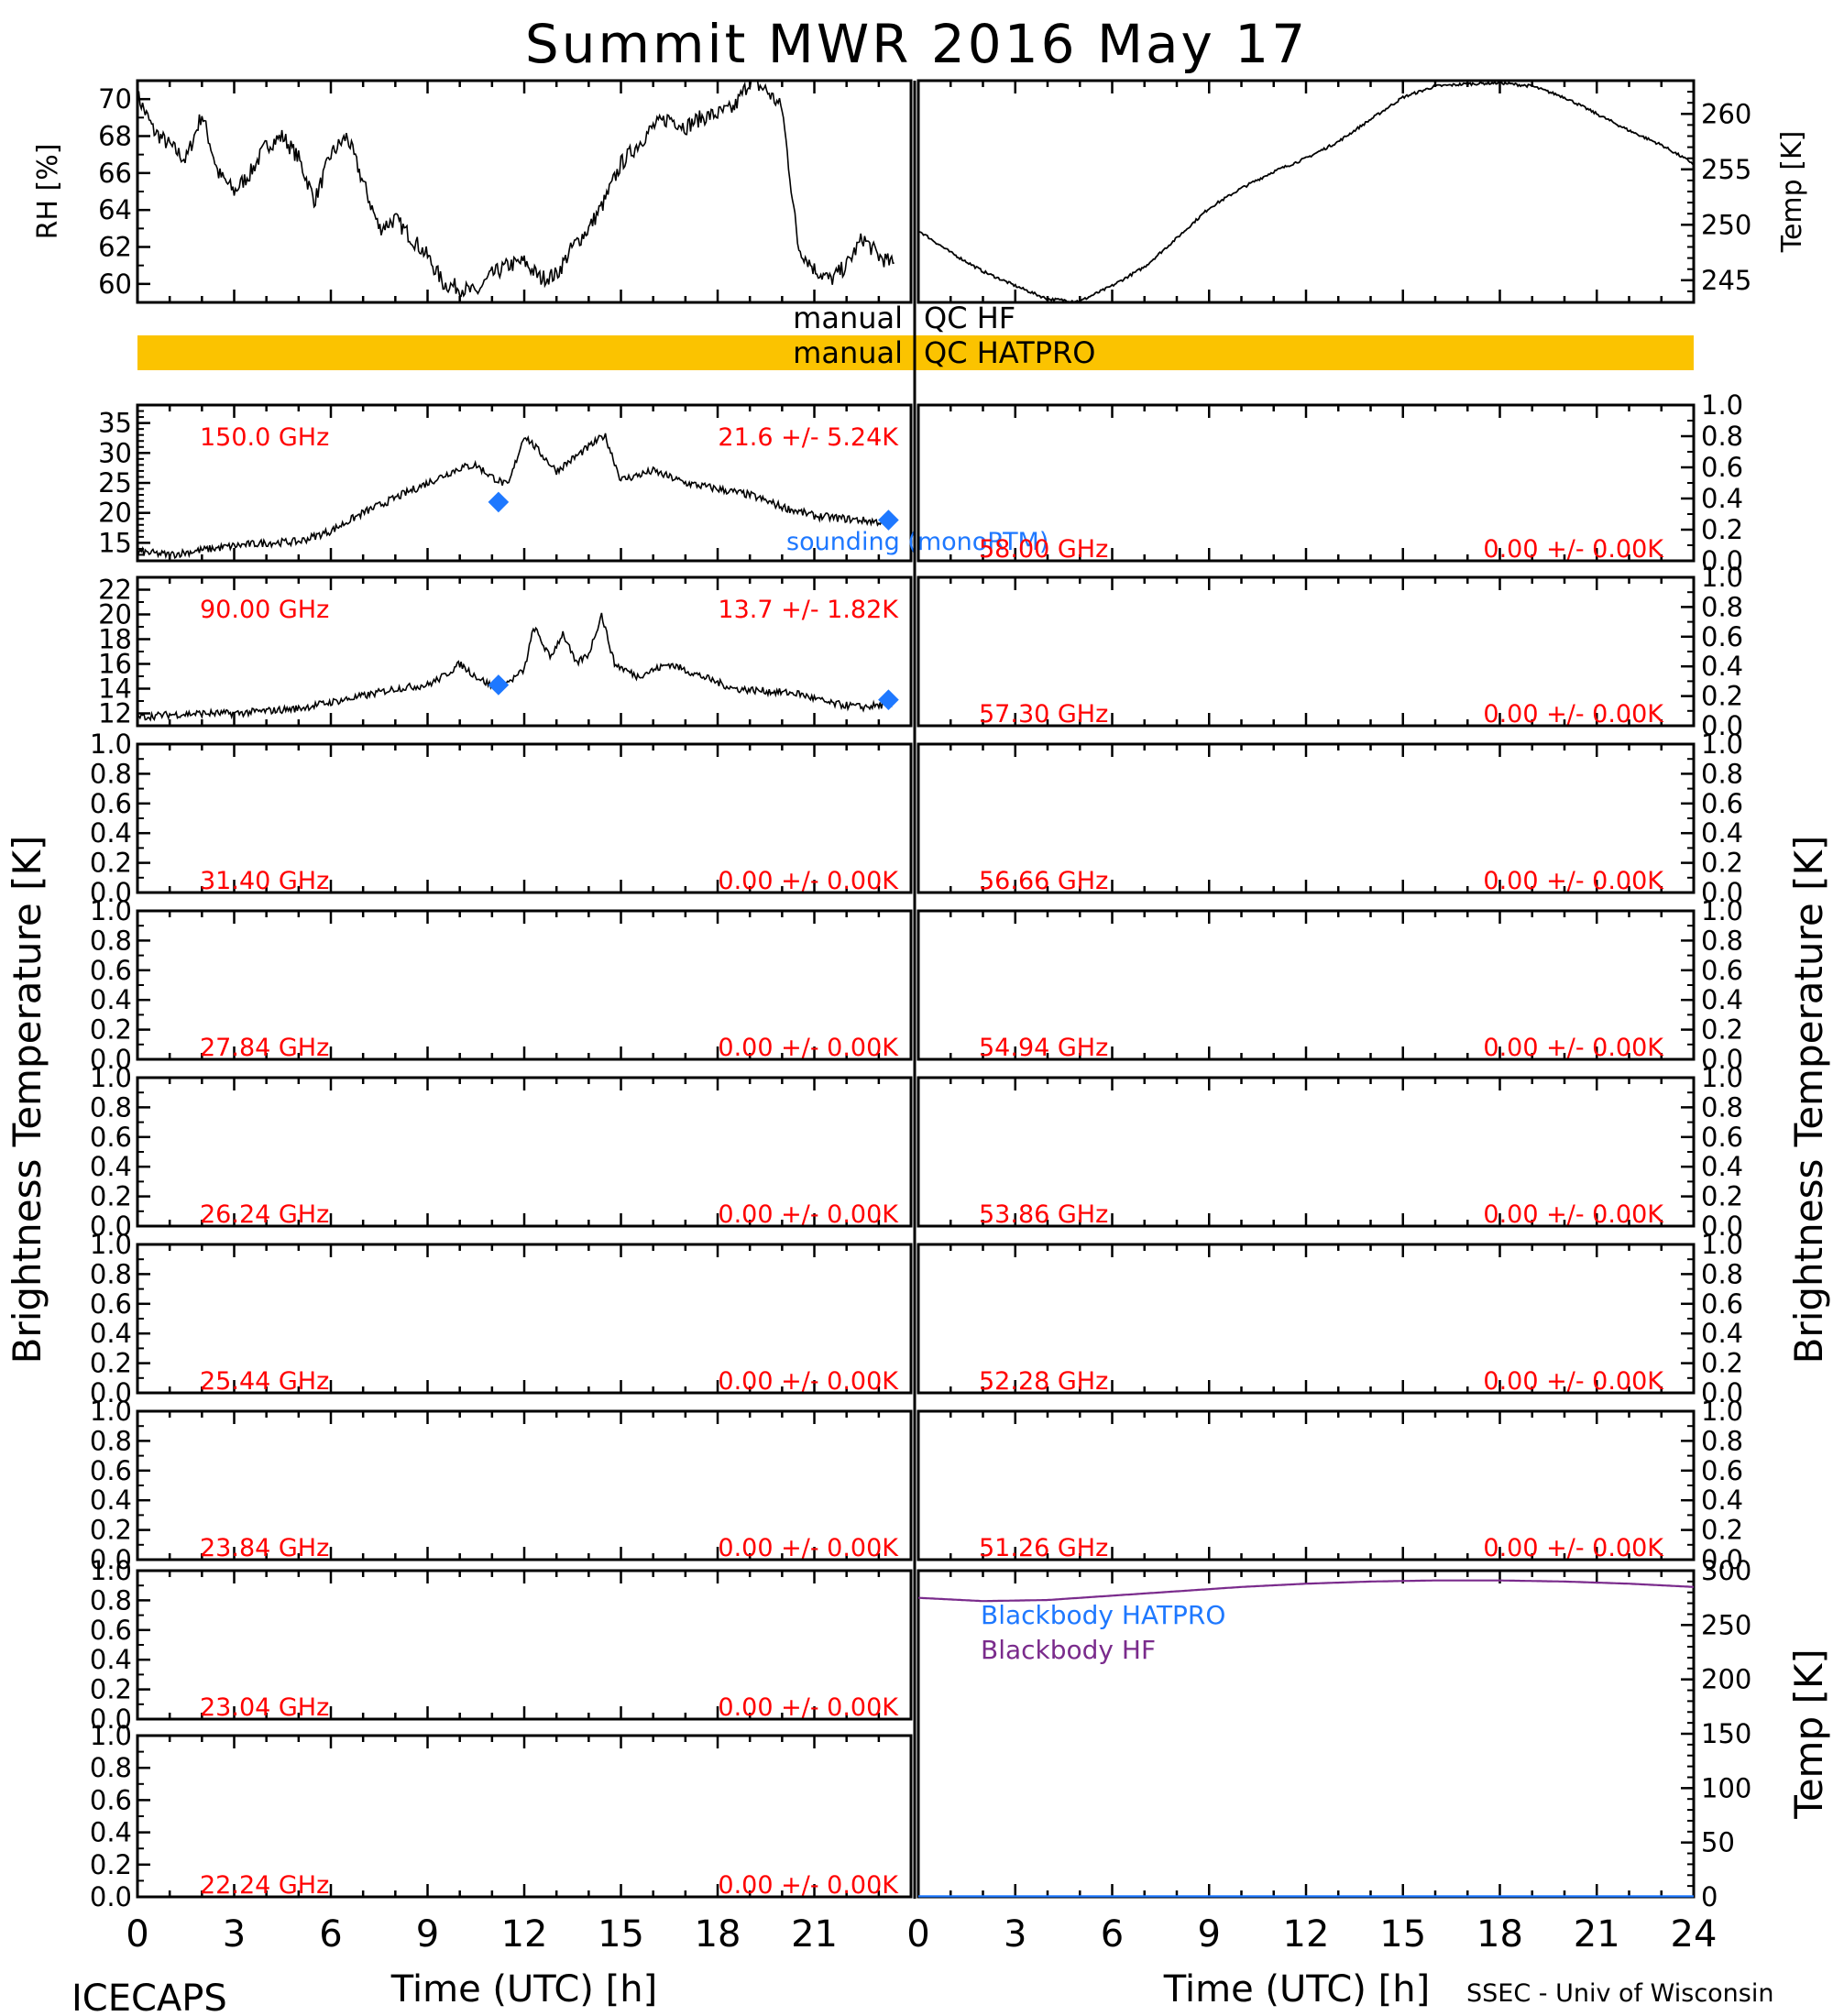  What do you see at coordinates (1722, 744) in the screenshot?
I see `ch56-panel-ytick-label: 1.0` at bounding box center [1722, 744].